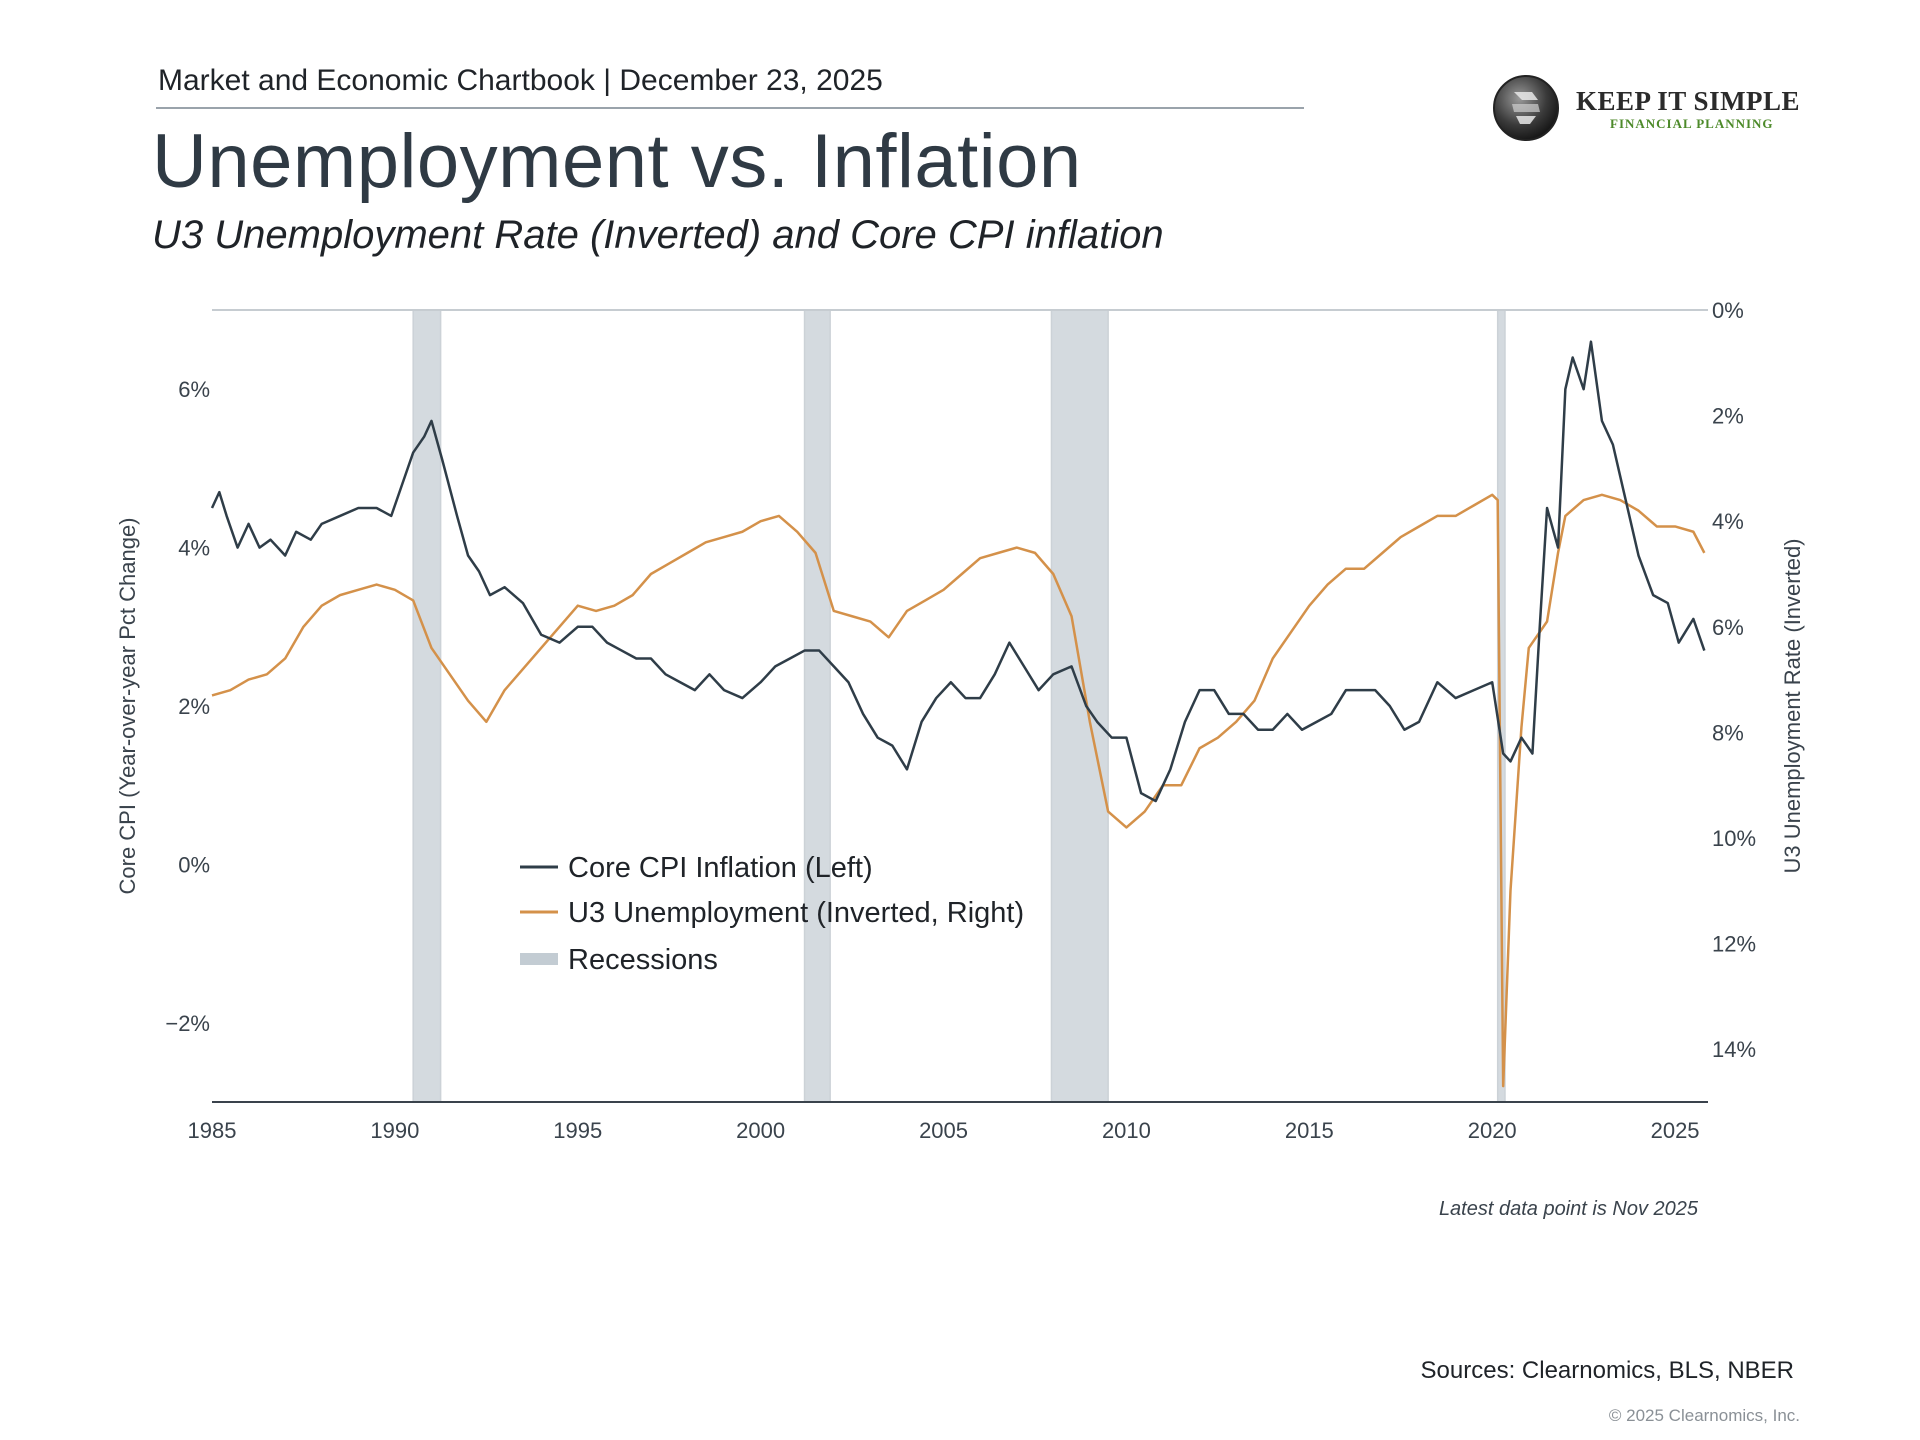 The width and height of the screenshot is (1920, 1440). What do you see at coordinates (1734, 1049) in the screenshot?
I see `y-right-tick-label: 14%` at bounding box center [1734, 1049].